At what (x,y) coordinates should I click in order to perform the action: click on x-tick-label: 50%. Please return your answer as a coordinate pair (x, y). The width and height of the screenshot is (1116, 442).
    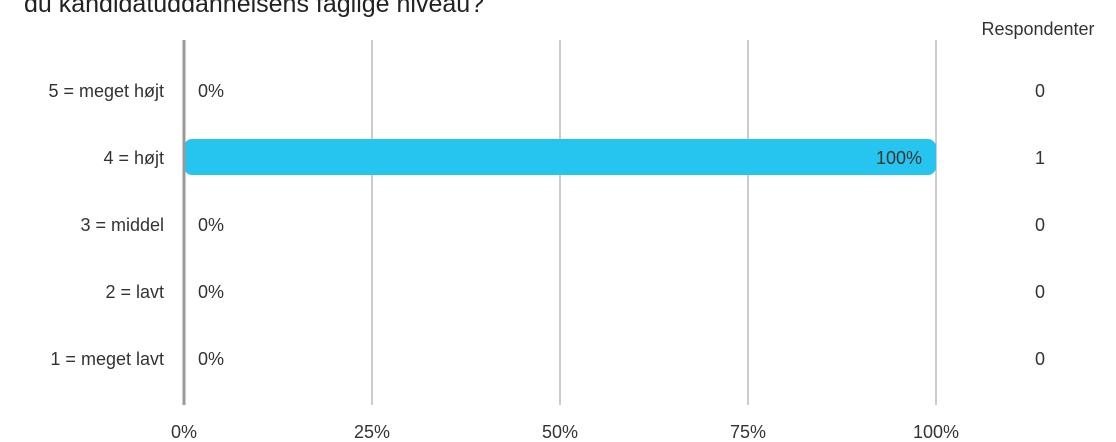
    Looking at the image, I should click on (560, 432).